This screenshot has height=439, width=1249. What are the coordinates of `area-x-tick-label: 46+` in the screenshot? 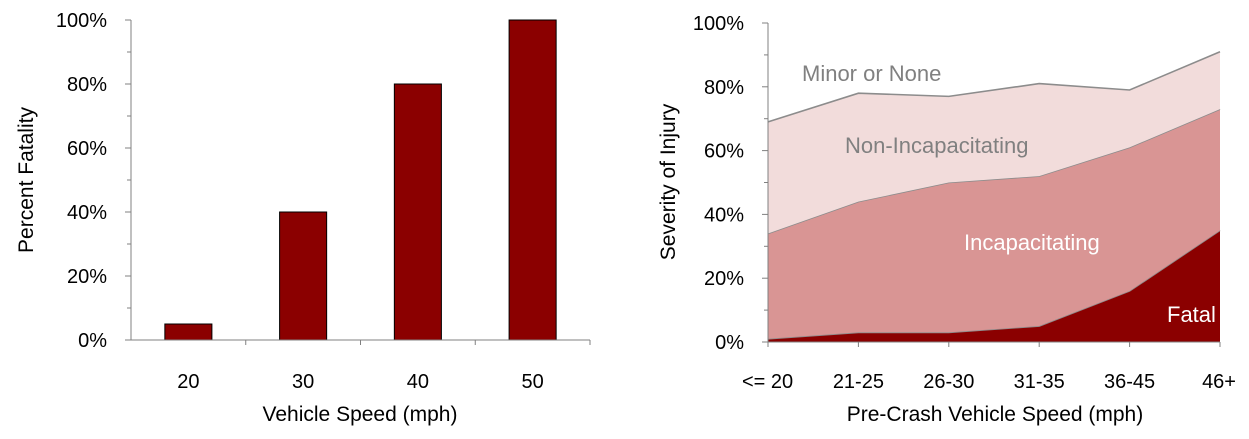 It's located at (1219, 382).